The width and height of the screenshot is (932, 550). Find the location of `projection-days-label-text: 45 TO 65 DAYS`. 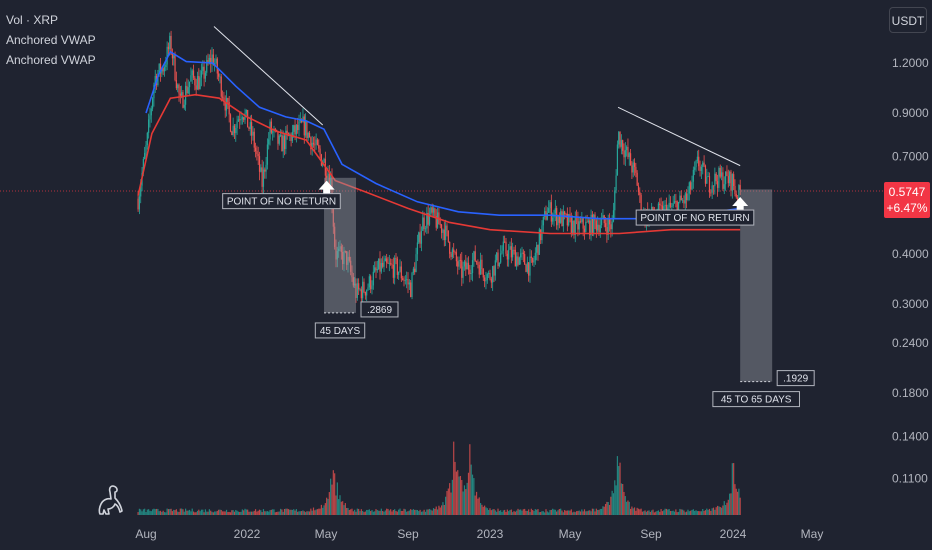

projection-days-label-text: 45 TO 65 DAYS is located at coordinates (756, 400).